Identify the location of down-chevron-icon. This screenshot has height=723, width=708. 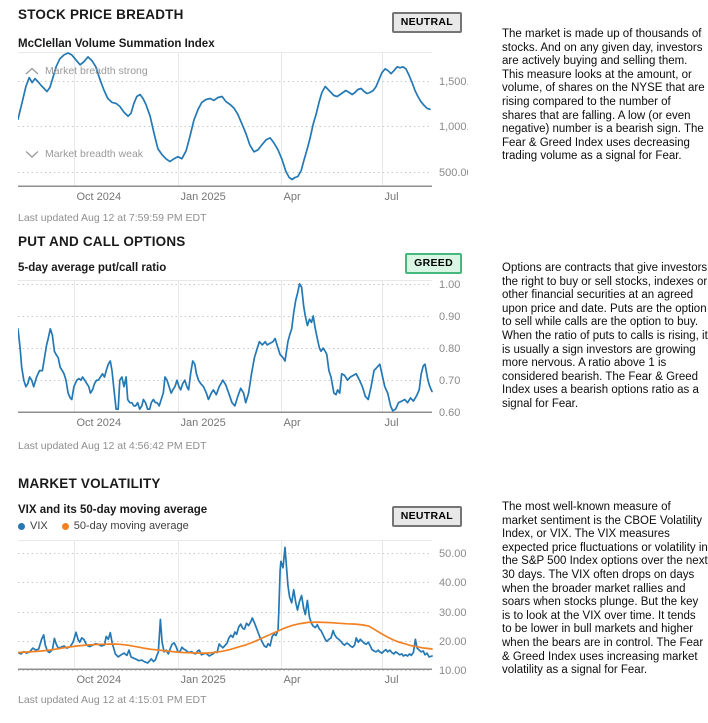
(32, 154).